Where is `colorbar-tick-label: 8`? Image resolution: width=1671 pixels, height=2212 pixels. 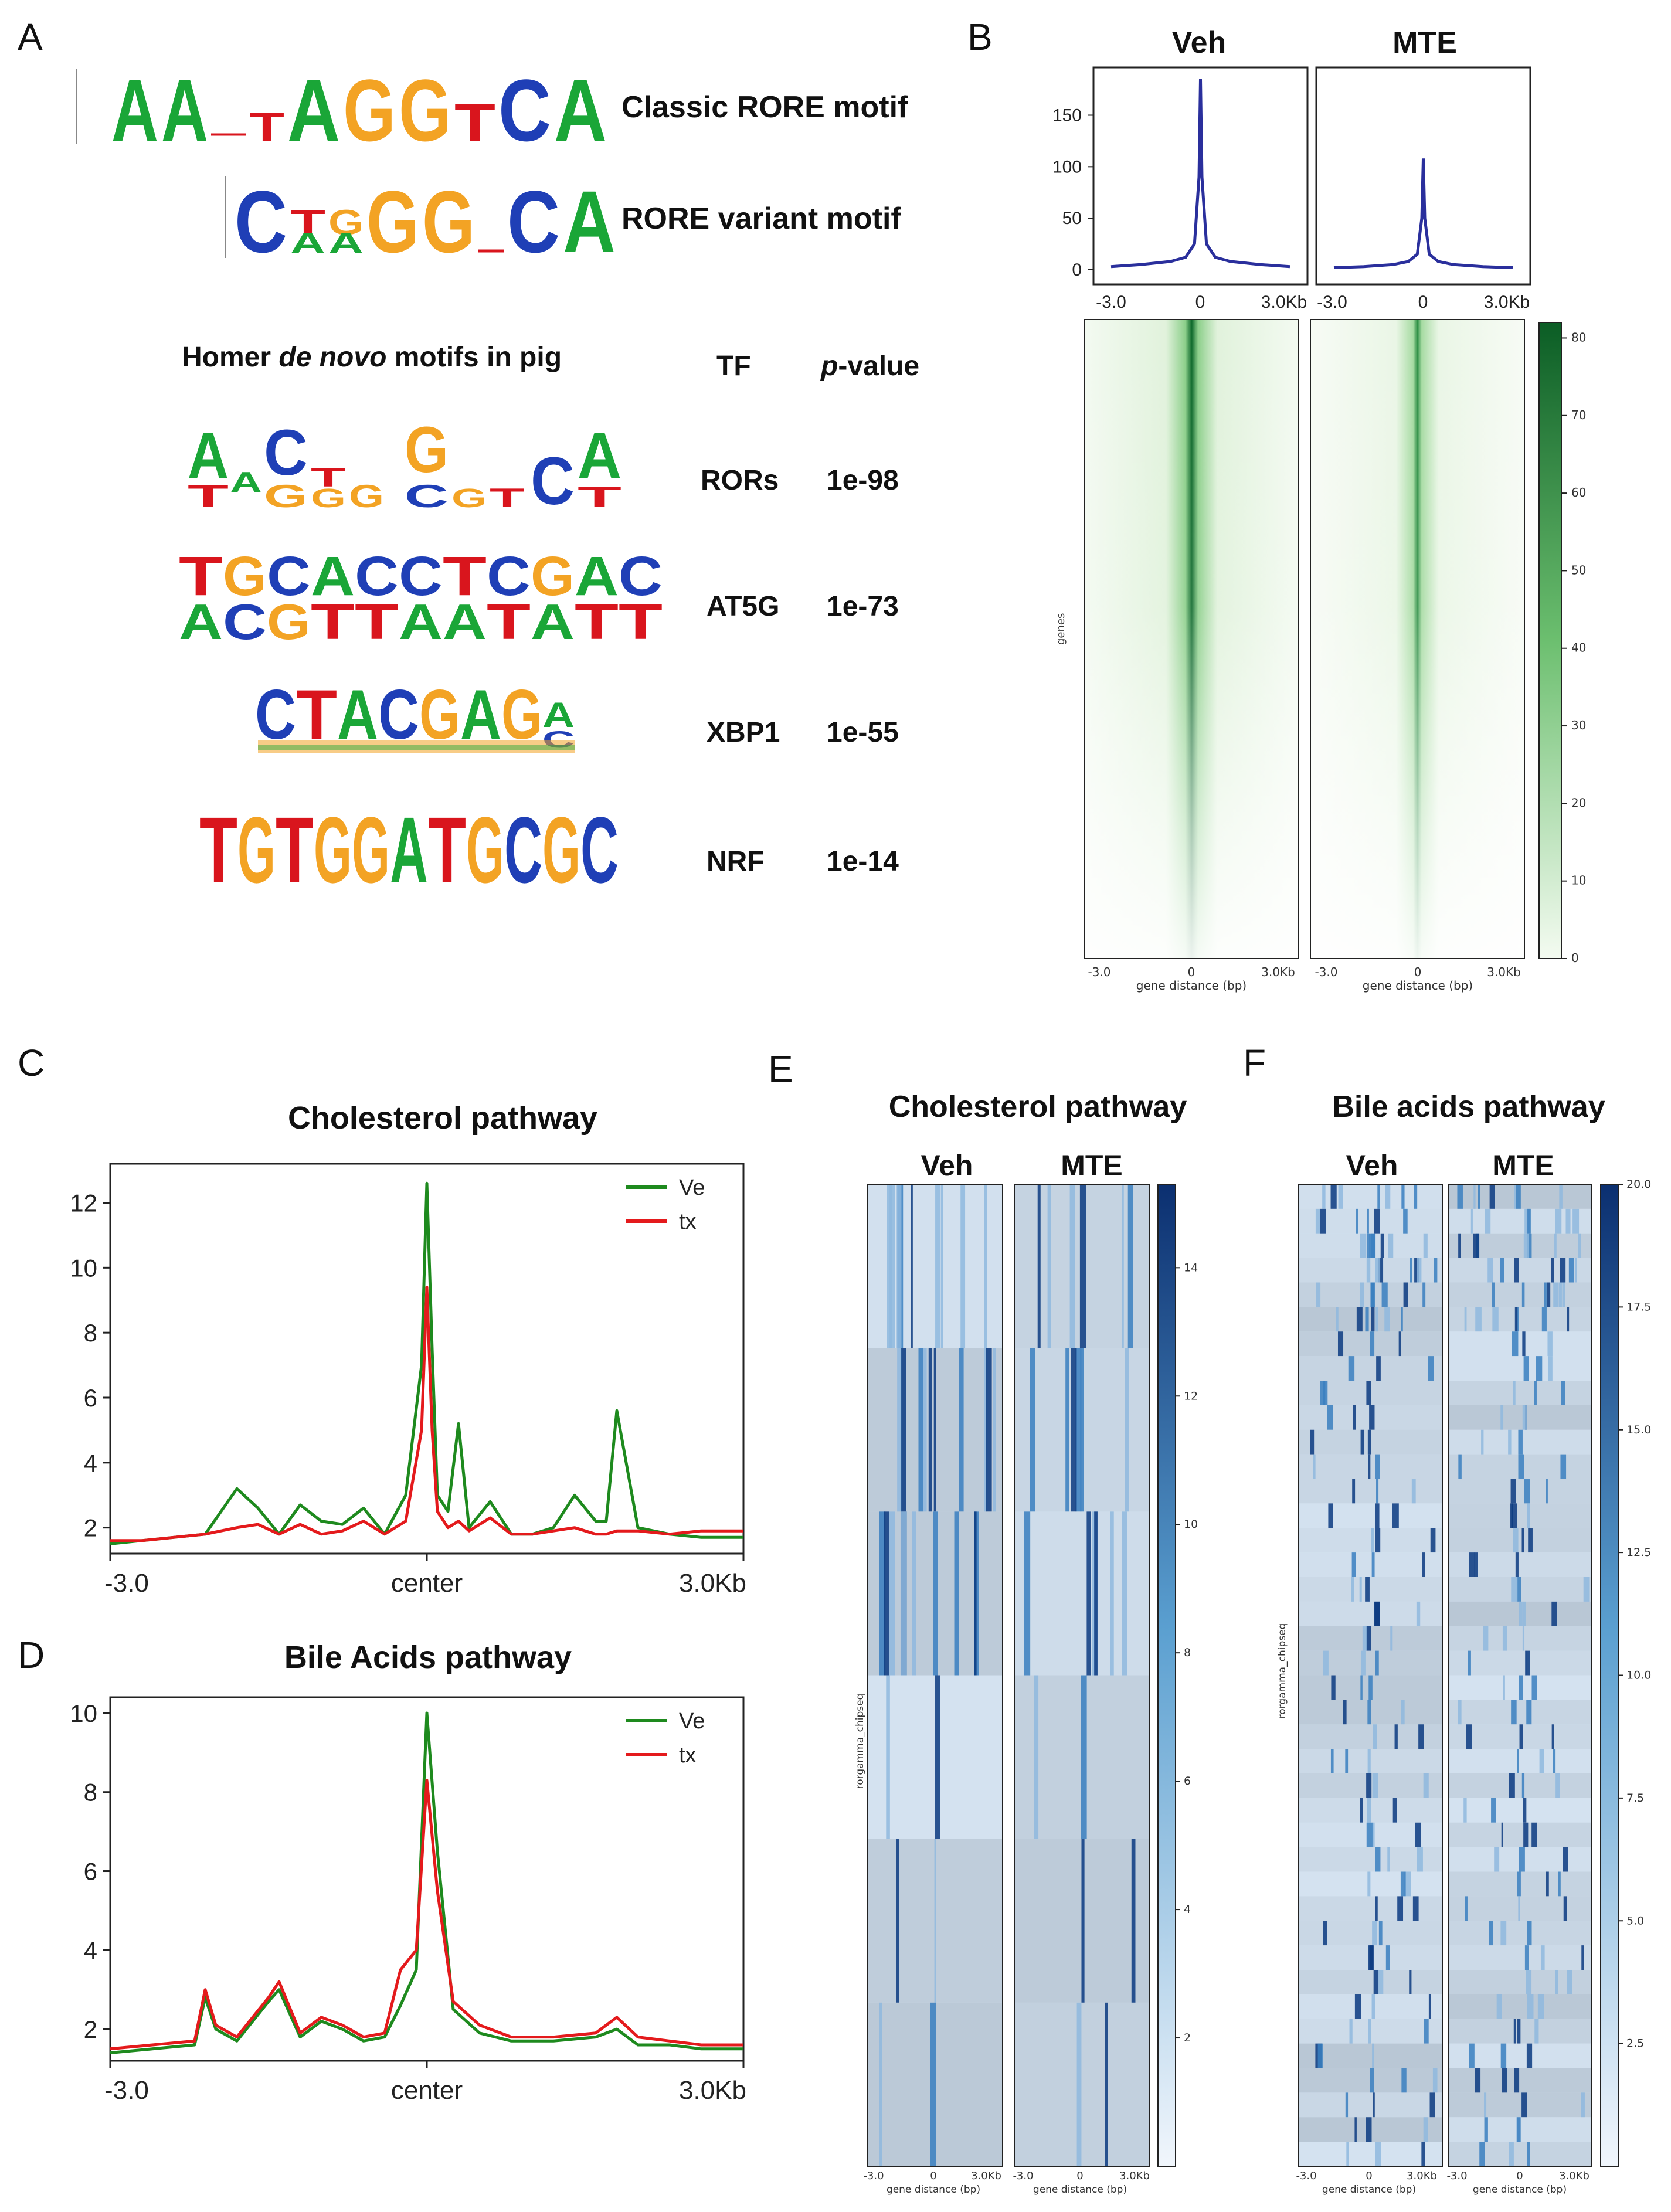 colorbar-tick-label: 8 is located at coordinates (1188, 1652).